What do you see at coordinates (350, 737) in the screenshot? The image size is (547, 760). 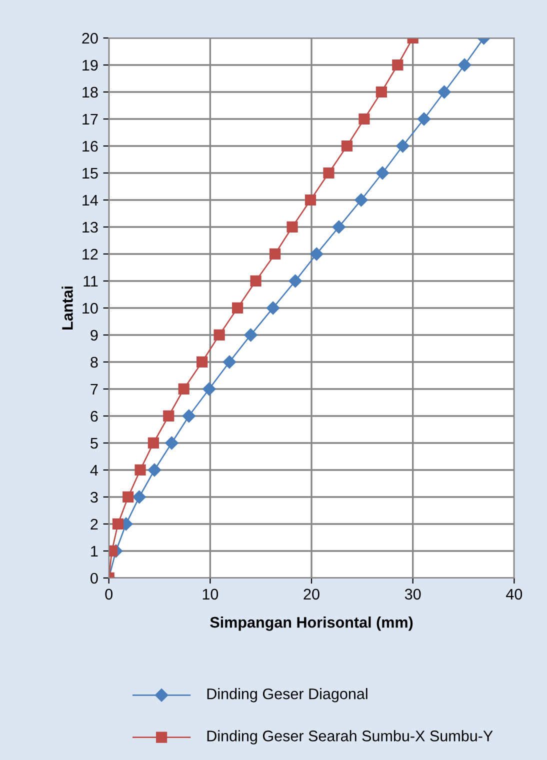 I see `legend-label: Dinding Geser Searah Sumbu-X Sumbu-Y` at bounding box center [350, 737].